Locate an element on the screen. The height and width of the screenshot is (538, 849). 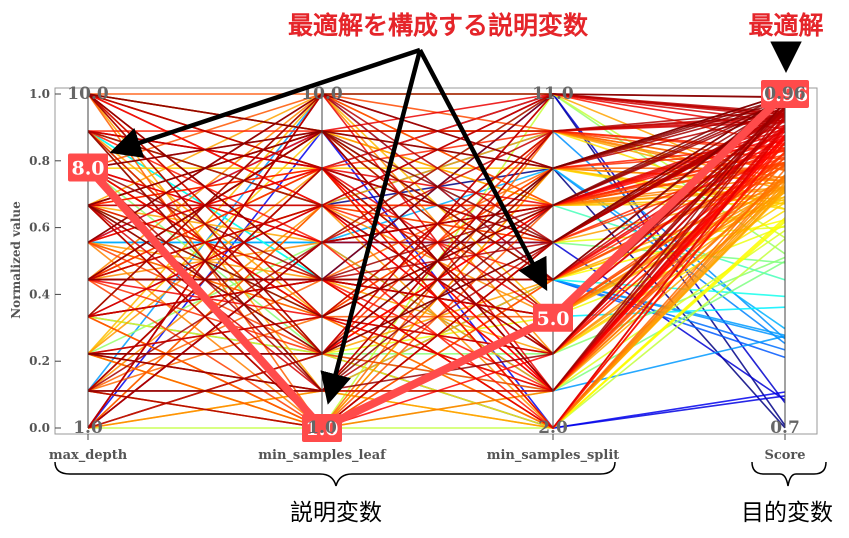
trial-line is located at coordinates (436, 131).